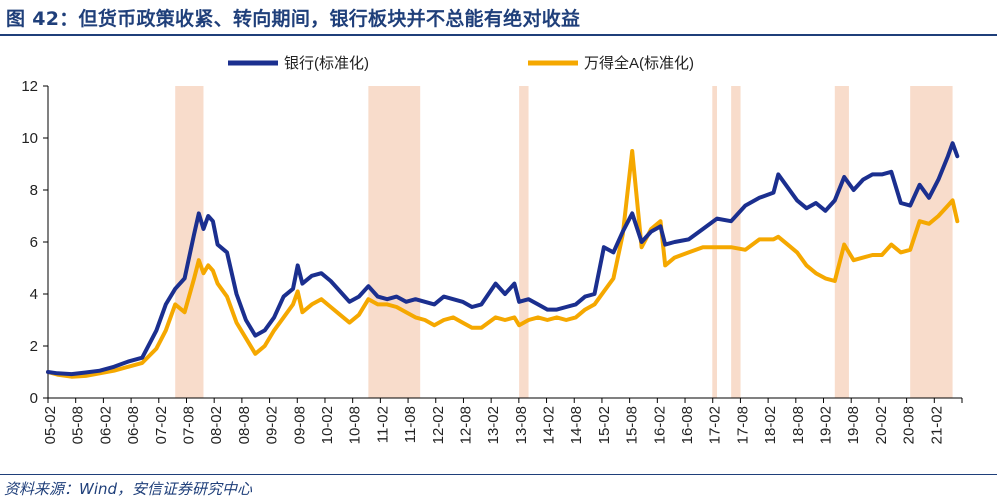 This screenshot has width=997, height=501. What do you see at coordinates (770, 425) in the screenshot?
I see `x-tick-label: 18-02` at bounding box center [770, 425].